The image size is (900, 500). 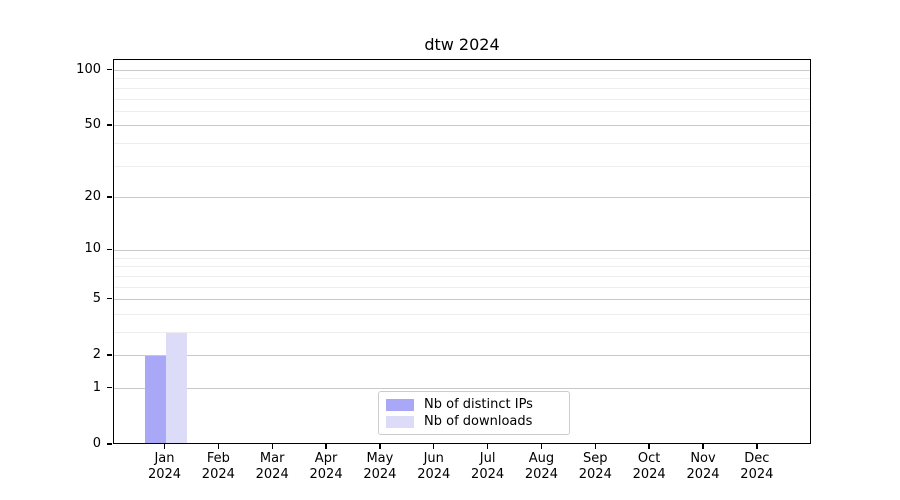 I want to click on x-tick-label: Nov 2024, so click(x=703, y=466).